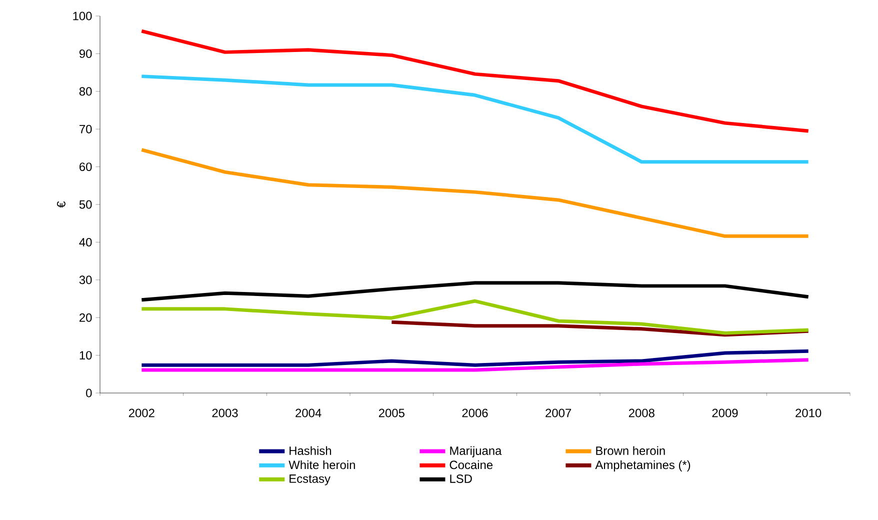 The image size is (878, 520). Describe the element at coordinates (310, 480) in the screenshot. I see `legend-label: Ecstasy` at that location.